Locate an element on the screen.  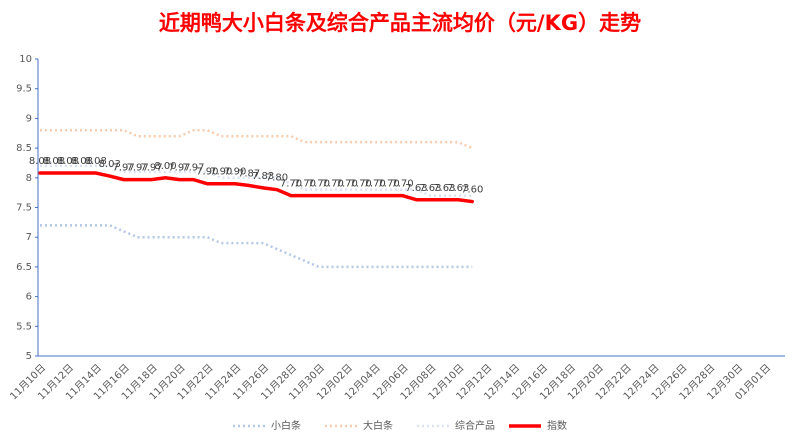
data-label: 7.60 is located at coordinates (472, 190).